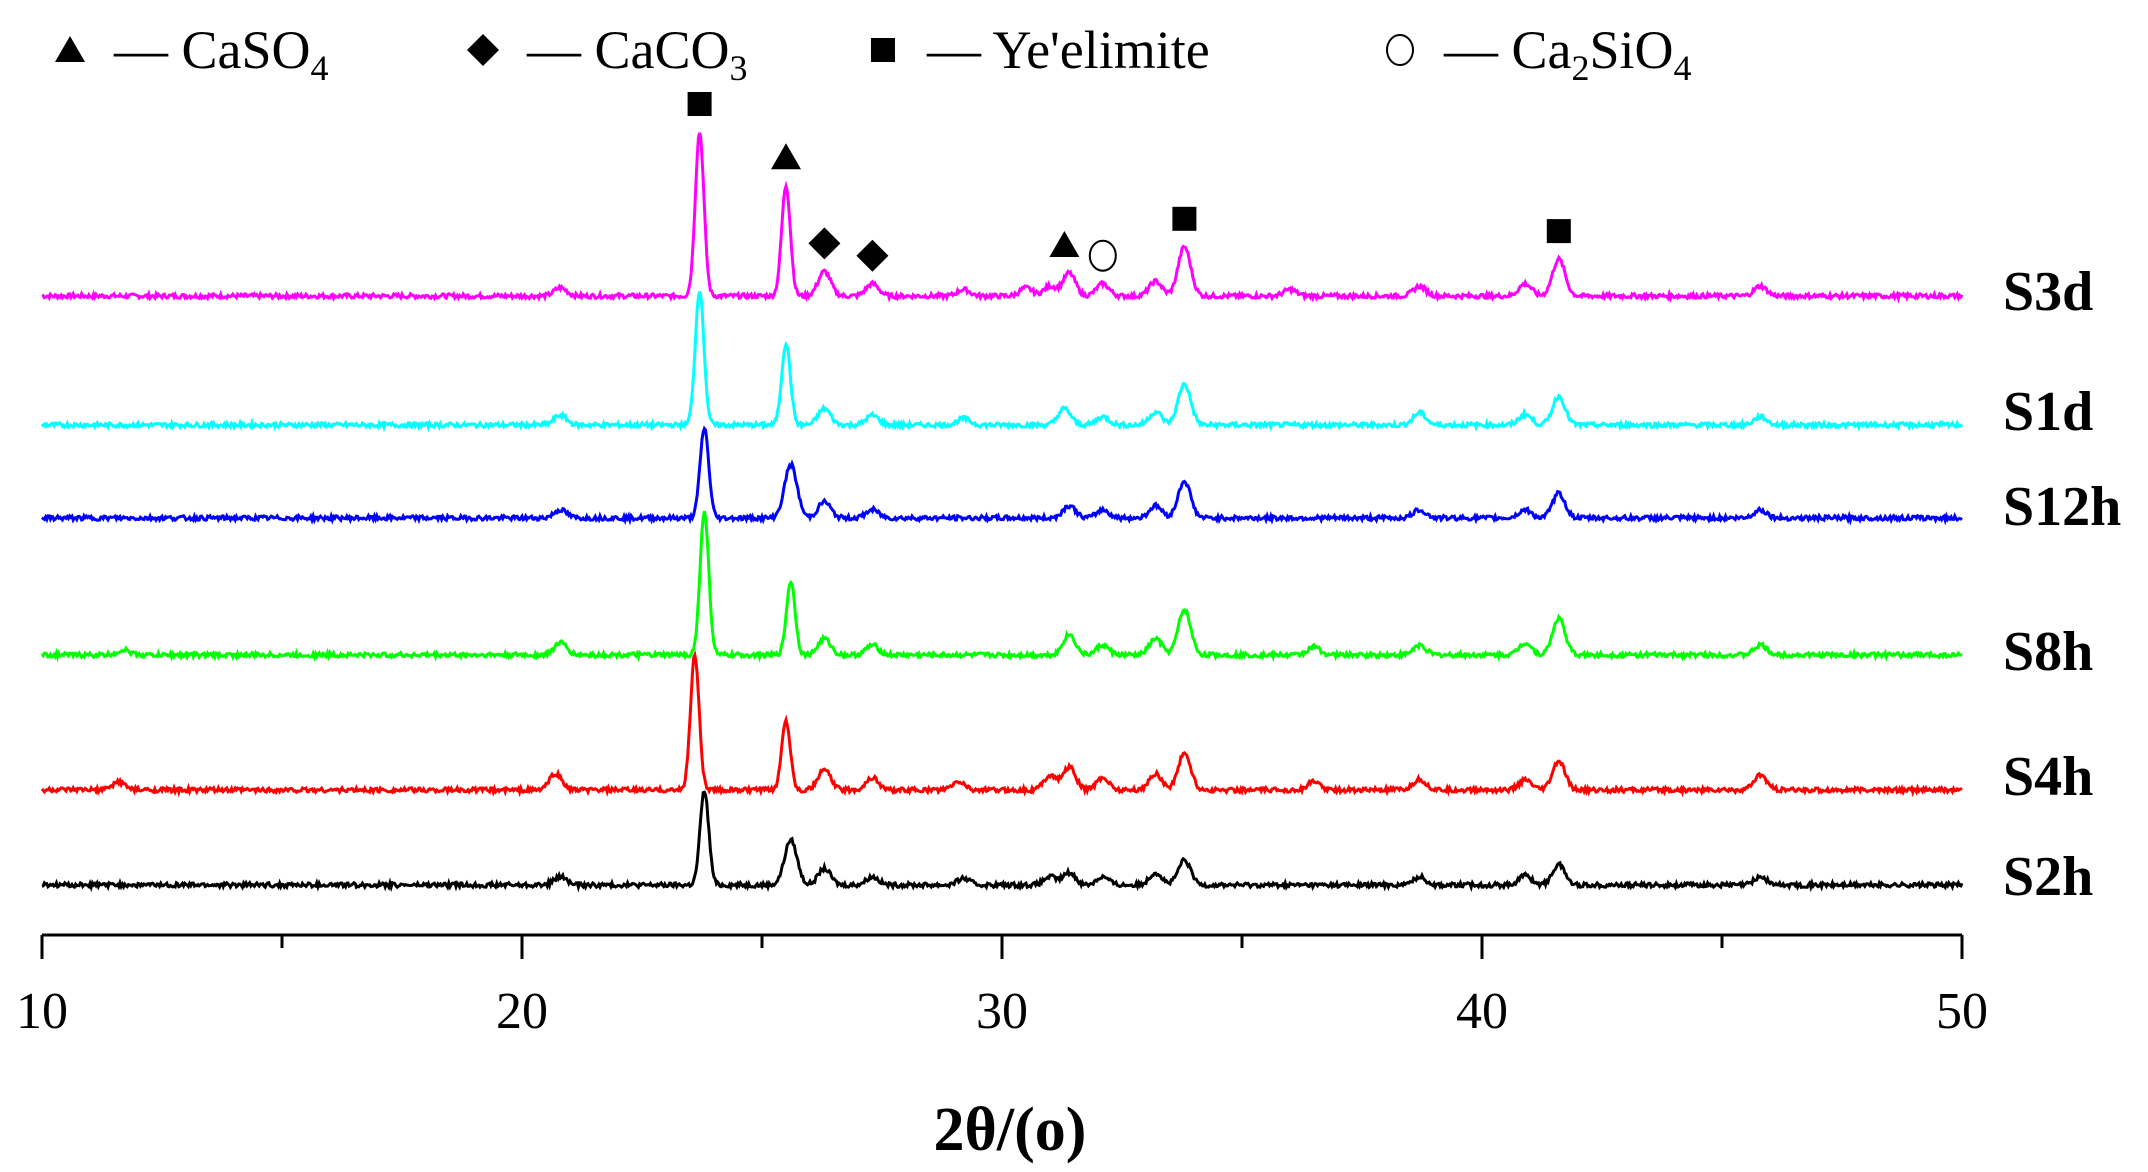 The width and height of the screenshot is (2148, 1172). Describe the element at coordinates (637, 54) in the screenshot. I see `legend-label: — CaCO3` at that location.